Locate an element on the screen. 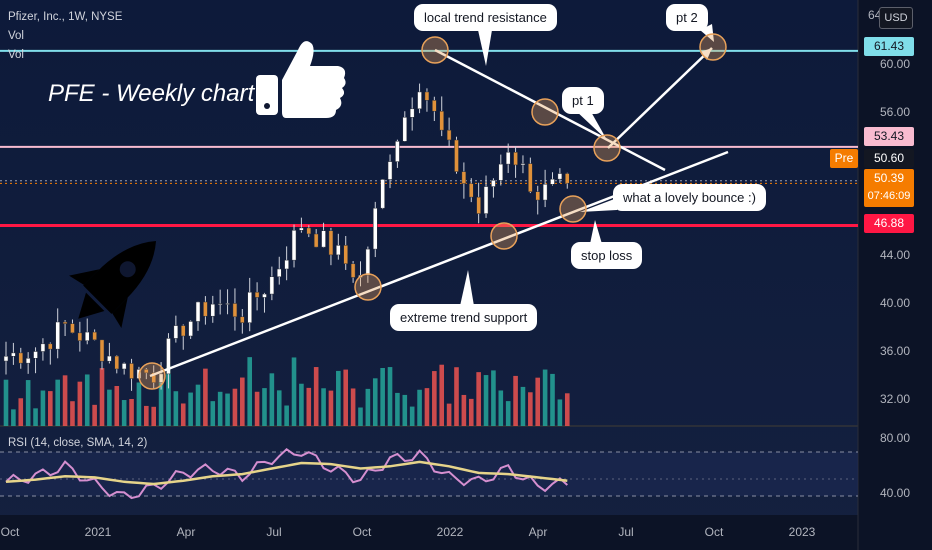 This screenshot has height=550, width=932. rsi-legend: RSI (14, close, SMA, 14, 2) is located at coordinates (78, 443).